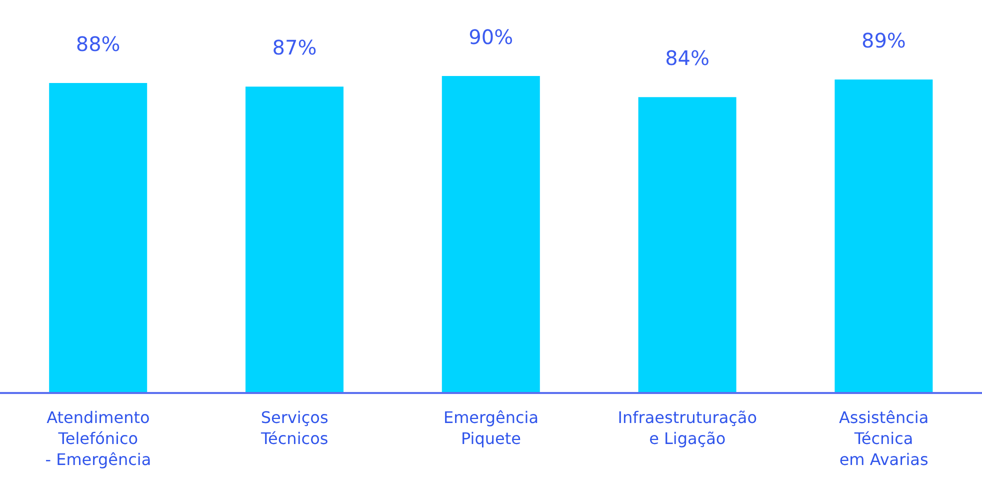 The height and width of the screenshot is (486, 982). I want to click on data-label: 87%, so click(294, 48).